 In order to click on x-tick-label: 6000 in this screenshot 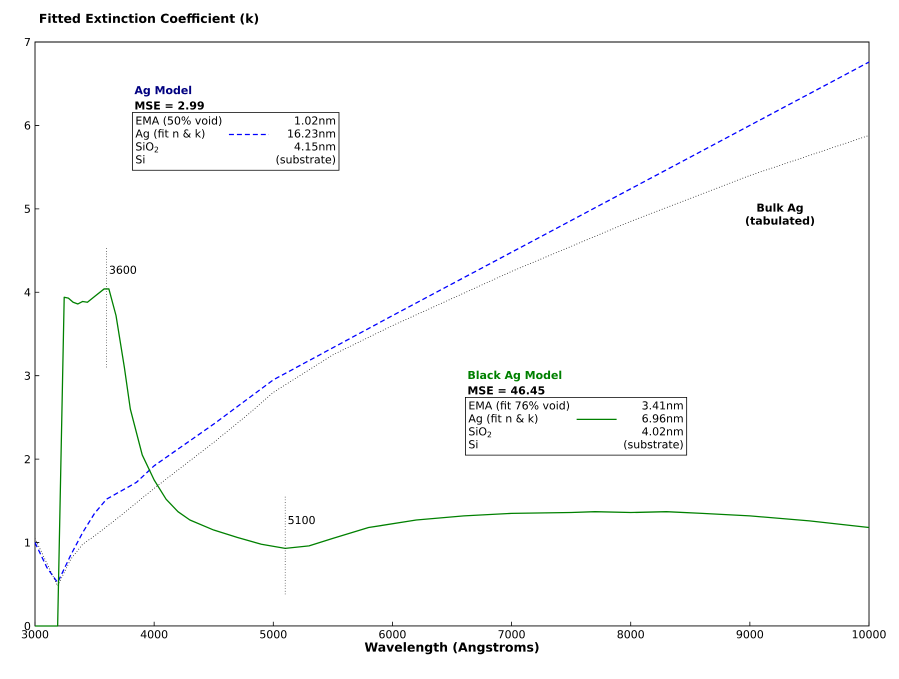, I will do `click(392, 634)`.